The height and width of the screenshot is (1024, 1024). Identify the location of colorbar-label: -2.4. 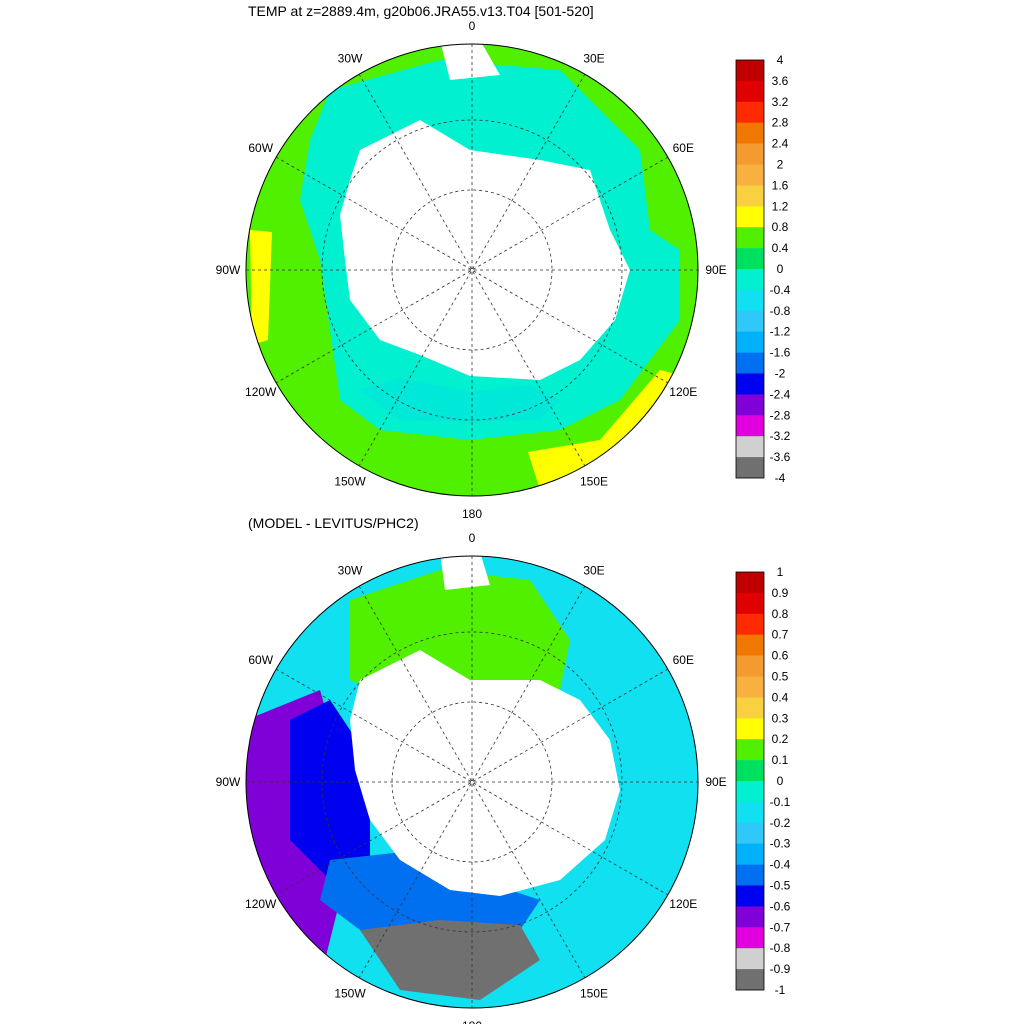
(780, 394).